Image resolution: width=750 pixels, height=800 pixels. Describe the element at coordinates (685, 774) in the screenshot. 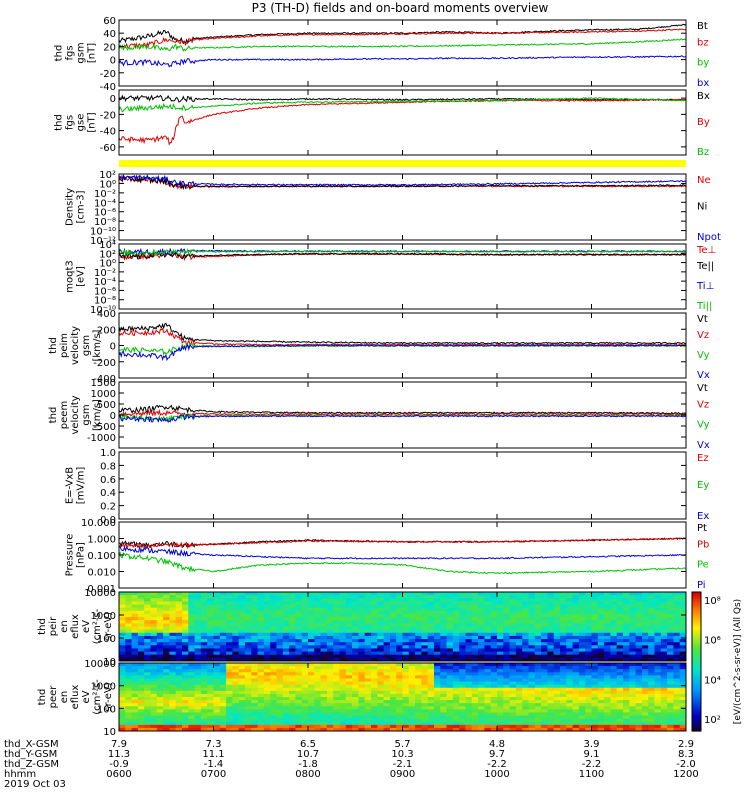

I see `x-row-value: 1200` at that location.